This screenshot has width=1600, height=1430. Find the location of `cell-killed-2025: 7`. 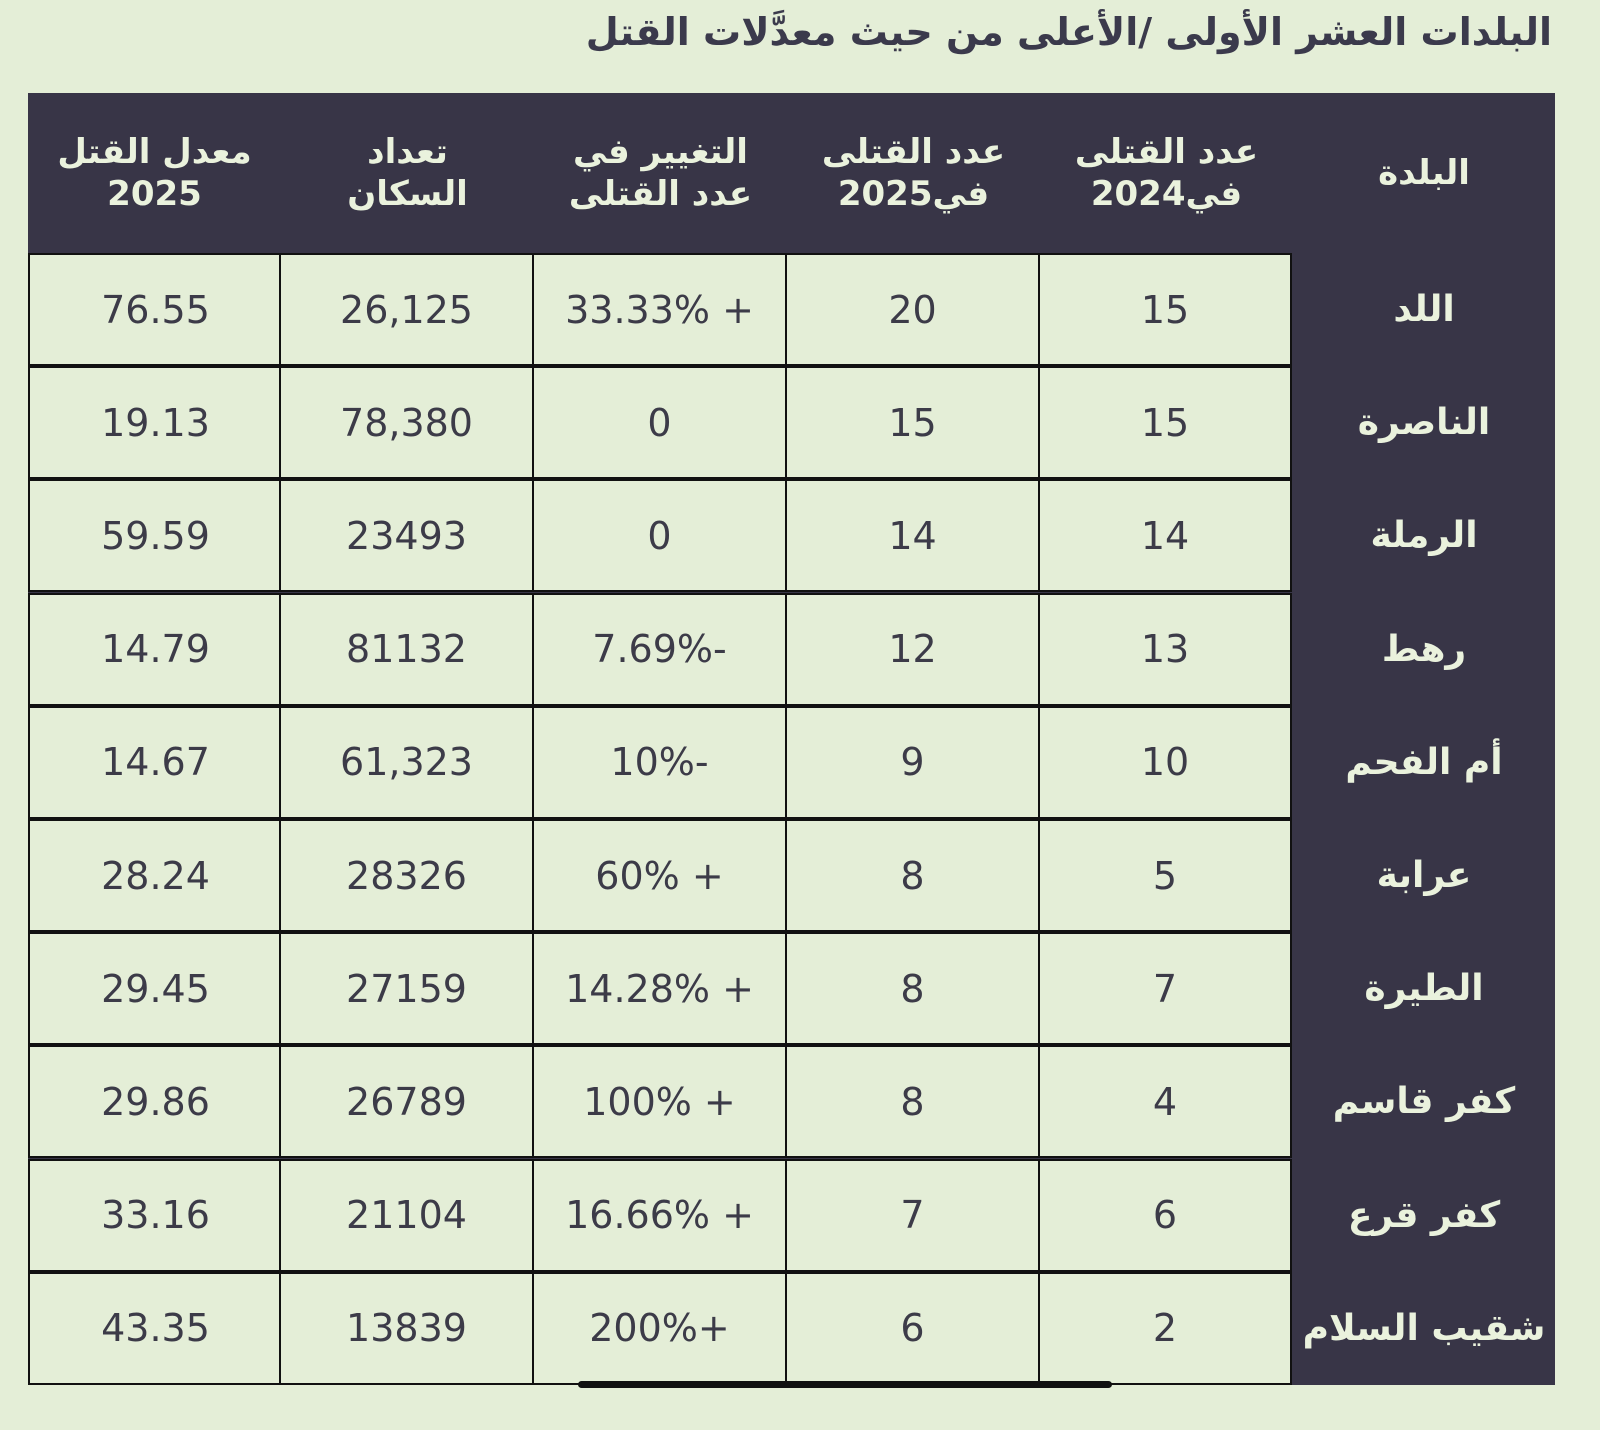

cell-killed-2025: 7 is located at coordinates (912, 1215).